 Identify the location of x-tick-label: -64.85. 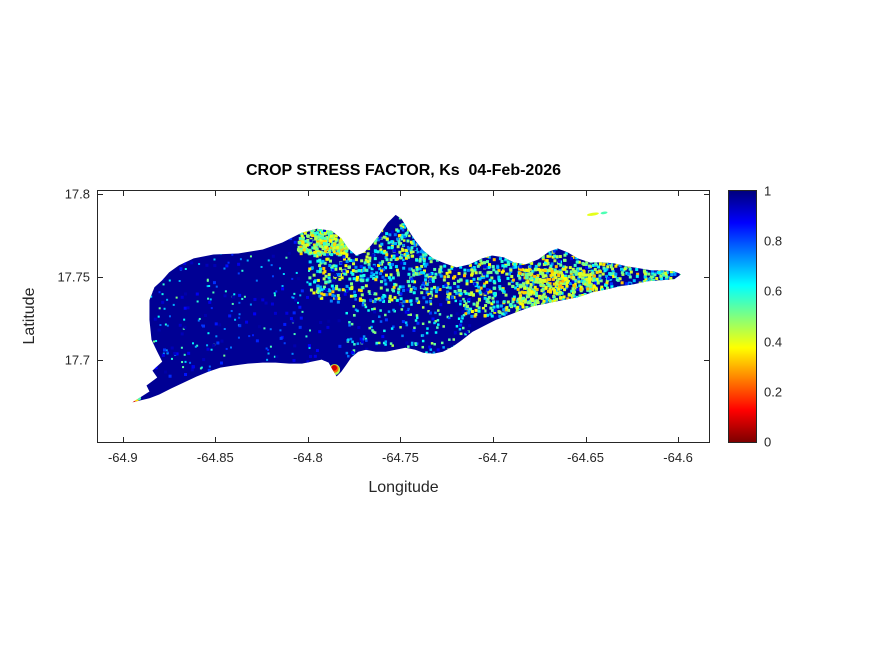
(215, 457).